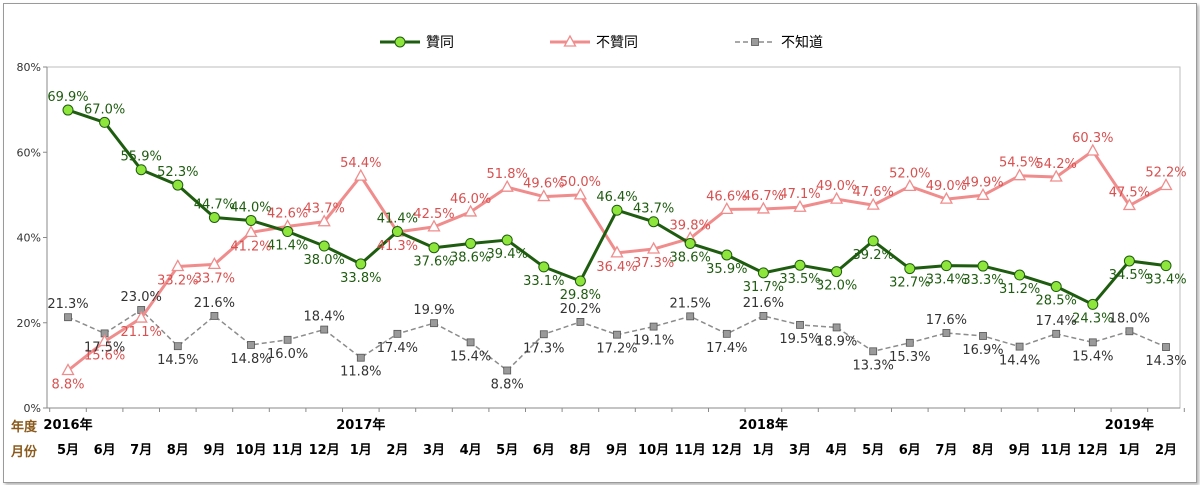  I want to click on series-3-data-label: 17.5%, so click(104, 347).